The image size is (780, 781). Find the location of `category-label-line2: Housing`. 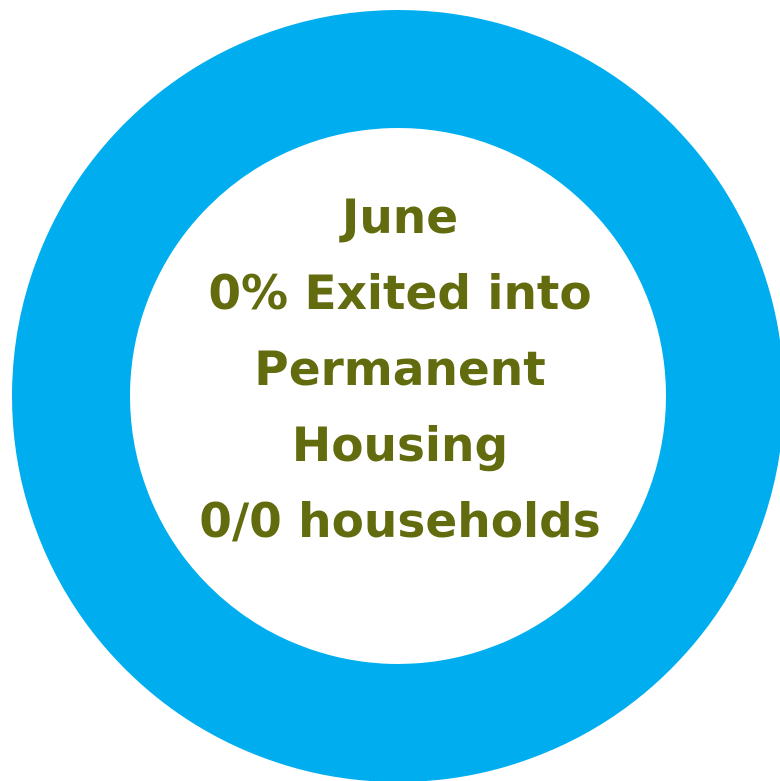

category-label-line2: Housing is located at coordinates (400, 445).